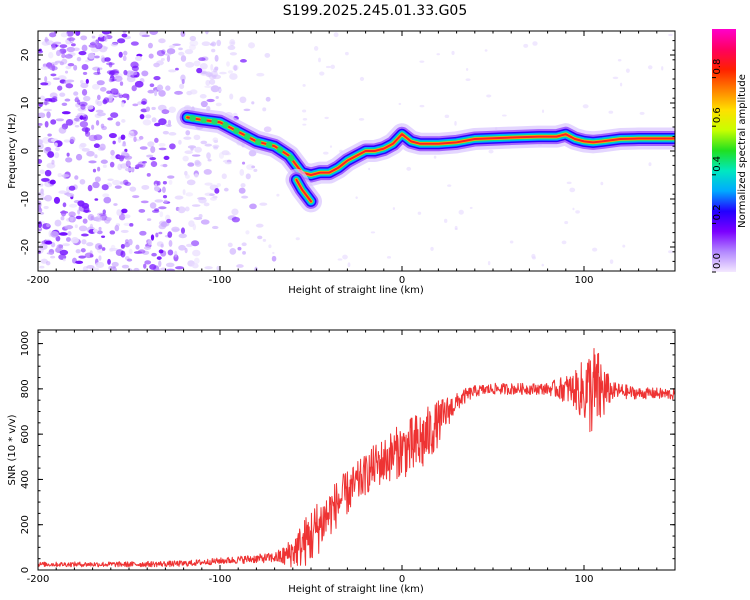 Image resolution: width=750 pixels, height=600 pixels. What do you see at coordinates (12, 151) in the screenshot?
I see `spectrogram-y-label: Frequency (Hz)` at bounding box center [12, 151].